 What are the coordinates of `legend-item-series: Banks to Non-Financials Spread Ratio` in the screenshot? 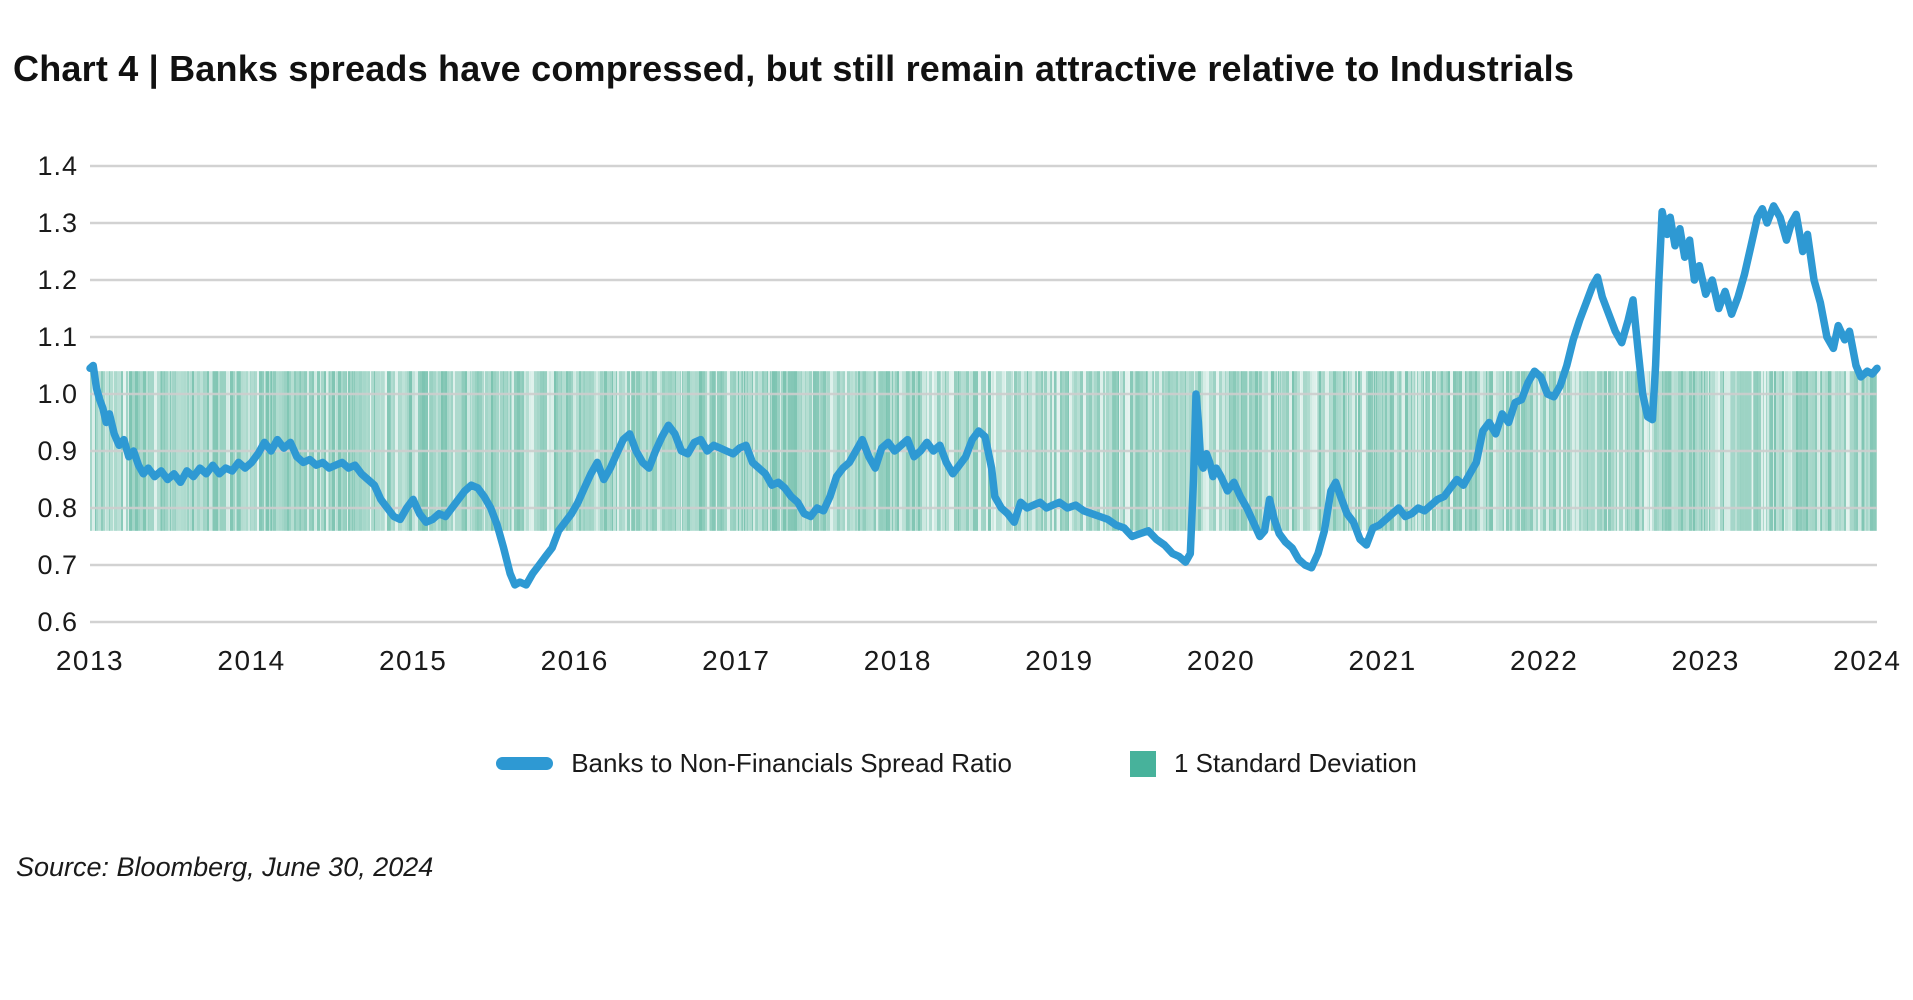 It's located at (754, 763).